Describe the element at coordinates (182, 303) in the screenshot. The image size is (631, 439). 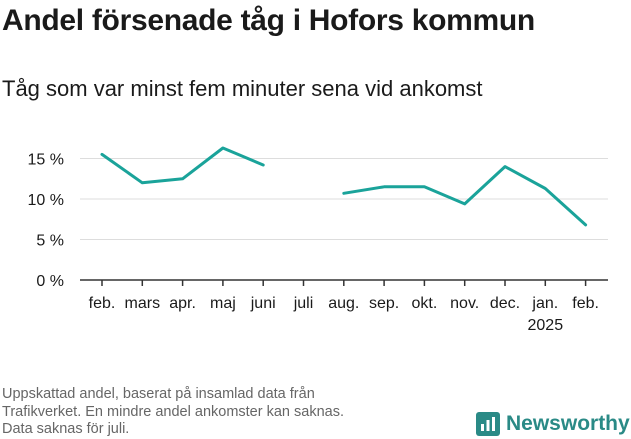
I see `x-tick-label: apr.` at that location.